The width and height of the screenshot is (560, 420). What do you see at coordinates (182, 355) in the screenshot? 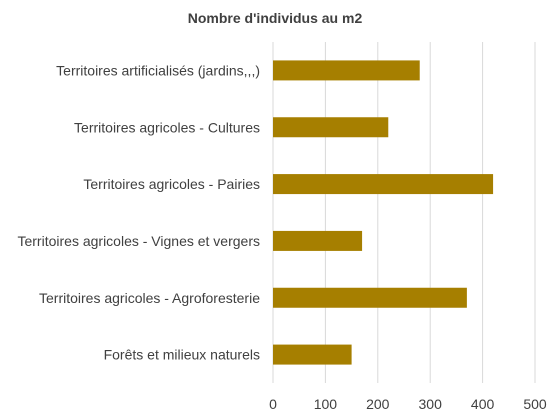
I see `category-label: Forêts et milieux naturels` at bounding box center [182, 355].